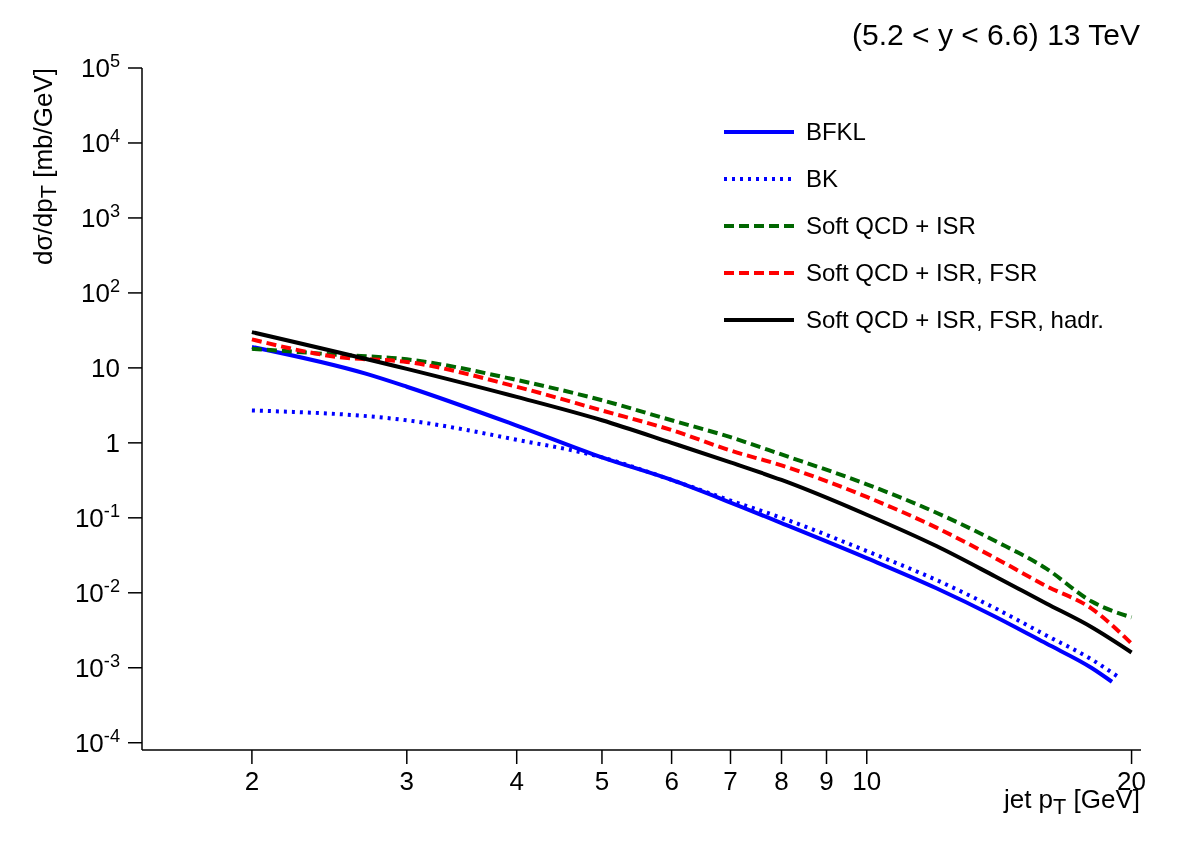 This screenshot has width=1182, height=848. I want to click on x-tick-label: 3, so click(407, 781).